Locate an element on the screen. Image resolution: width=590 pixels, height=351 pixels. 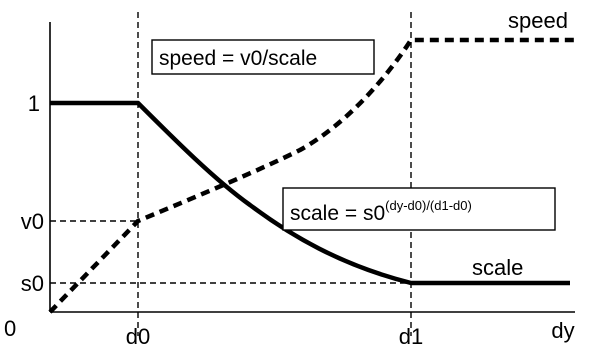
x-tick-d1: d1 is located at coordinates (411, 336).